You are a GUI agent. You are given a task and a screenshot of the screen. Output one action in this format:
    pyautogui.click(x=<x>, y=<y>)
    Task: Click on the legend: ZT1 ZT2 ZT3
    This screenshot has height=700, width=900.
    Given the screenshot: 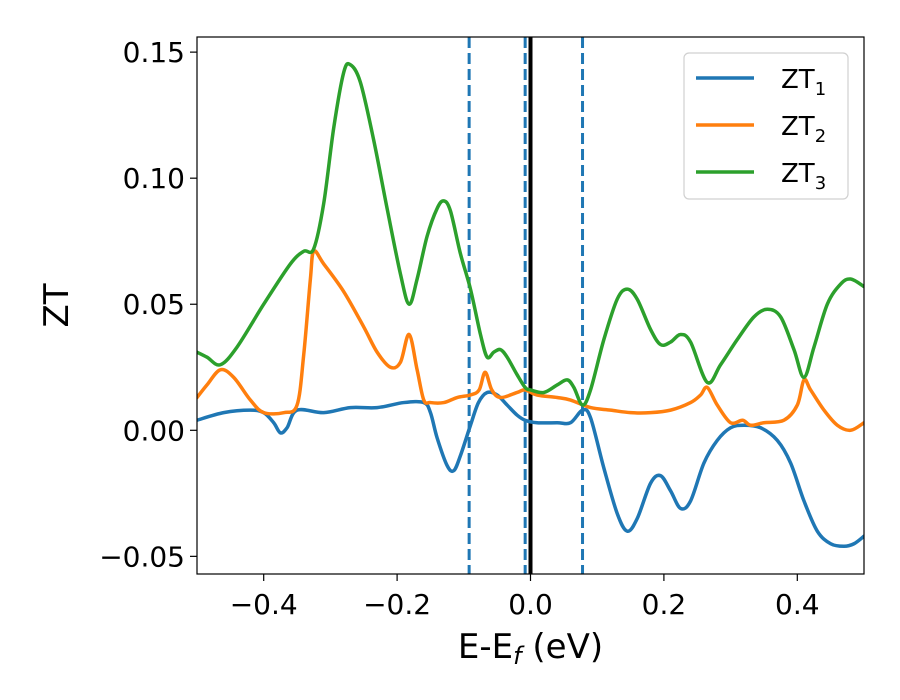 What is the action you would take?
    pyautogui.click(x=766, y=126)
    